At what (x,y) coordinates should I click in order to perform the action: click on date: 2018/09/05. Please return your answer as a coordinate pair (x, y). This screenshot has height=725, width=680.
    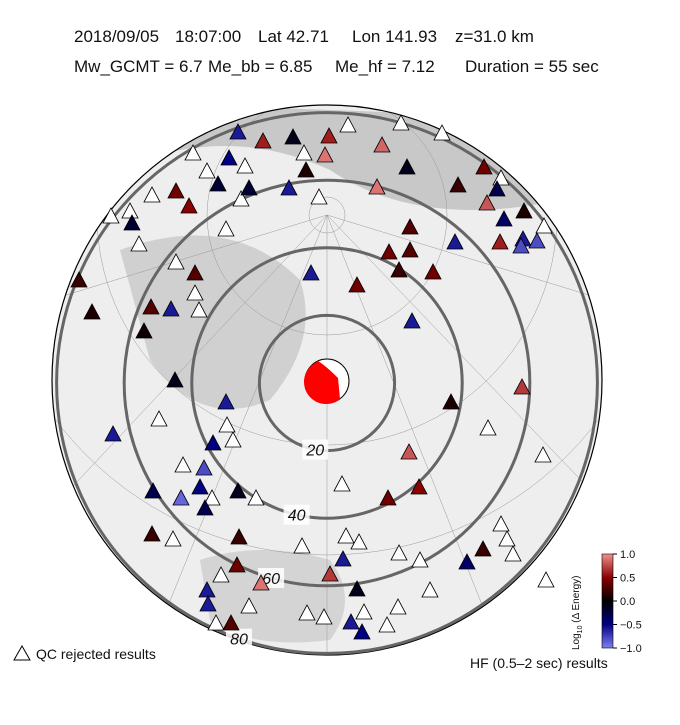
    Looking at the image, I should click on (116, 36).